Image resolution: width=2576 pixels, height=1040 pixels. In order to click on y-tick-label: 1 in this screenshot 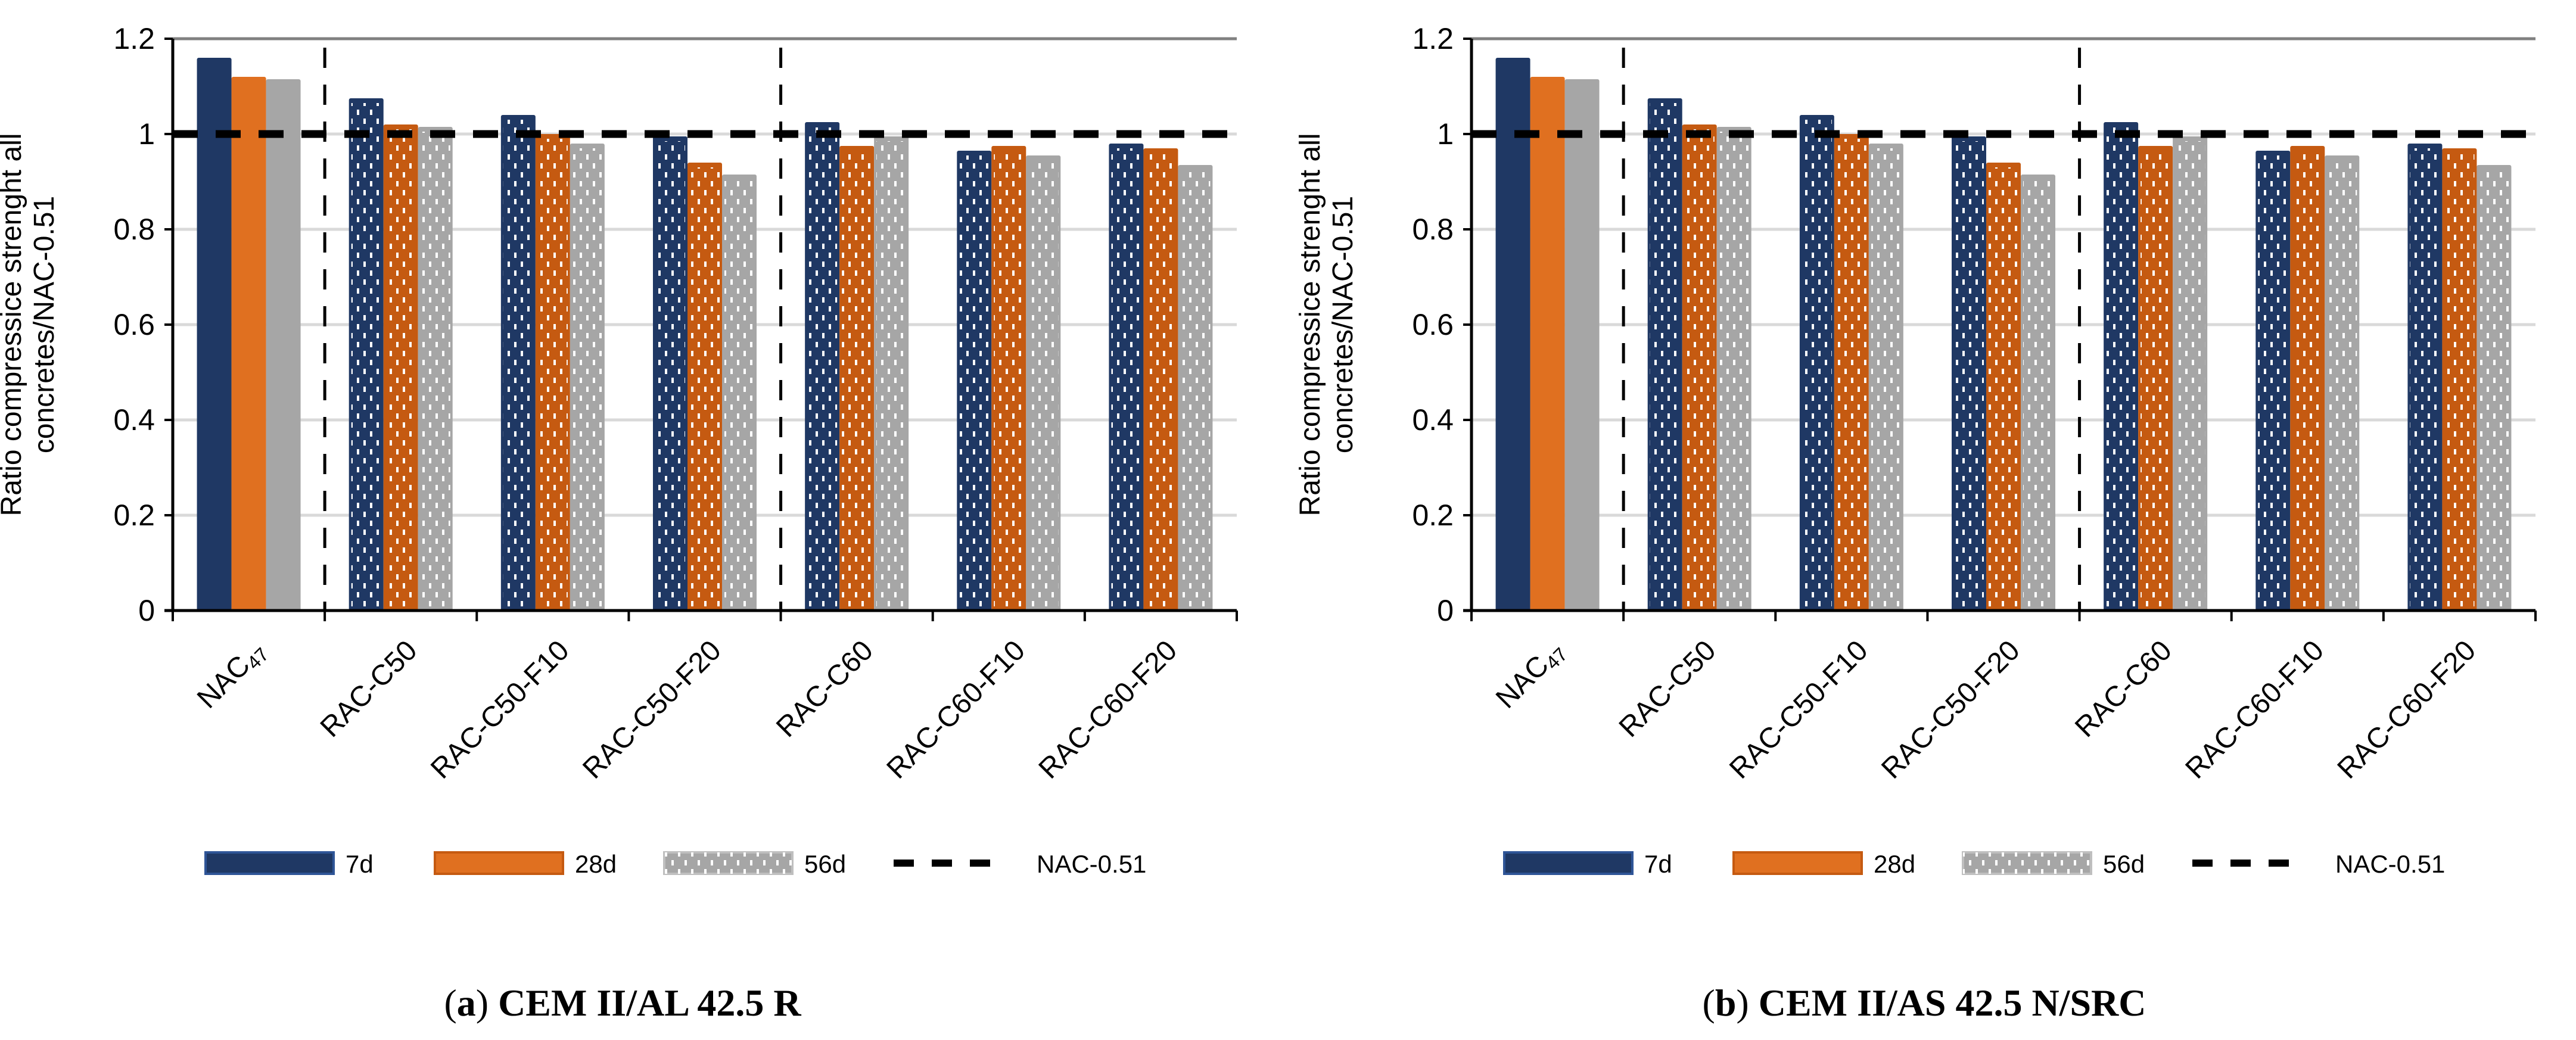, I will do `click(146, 134)`.